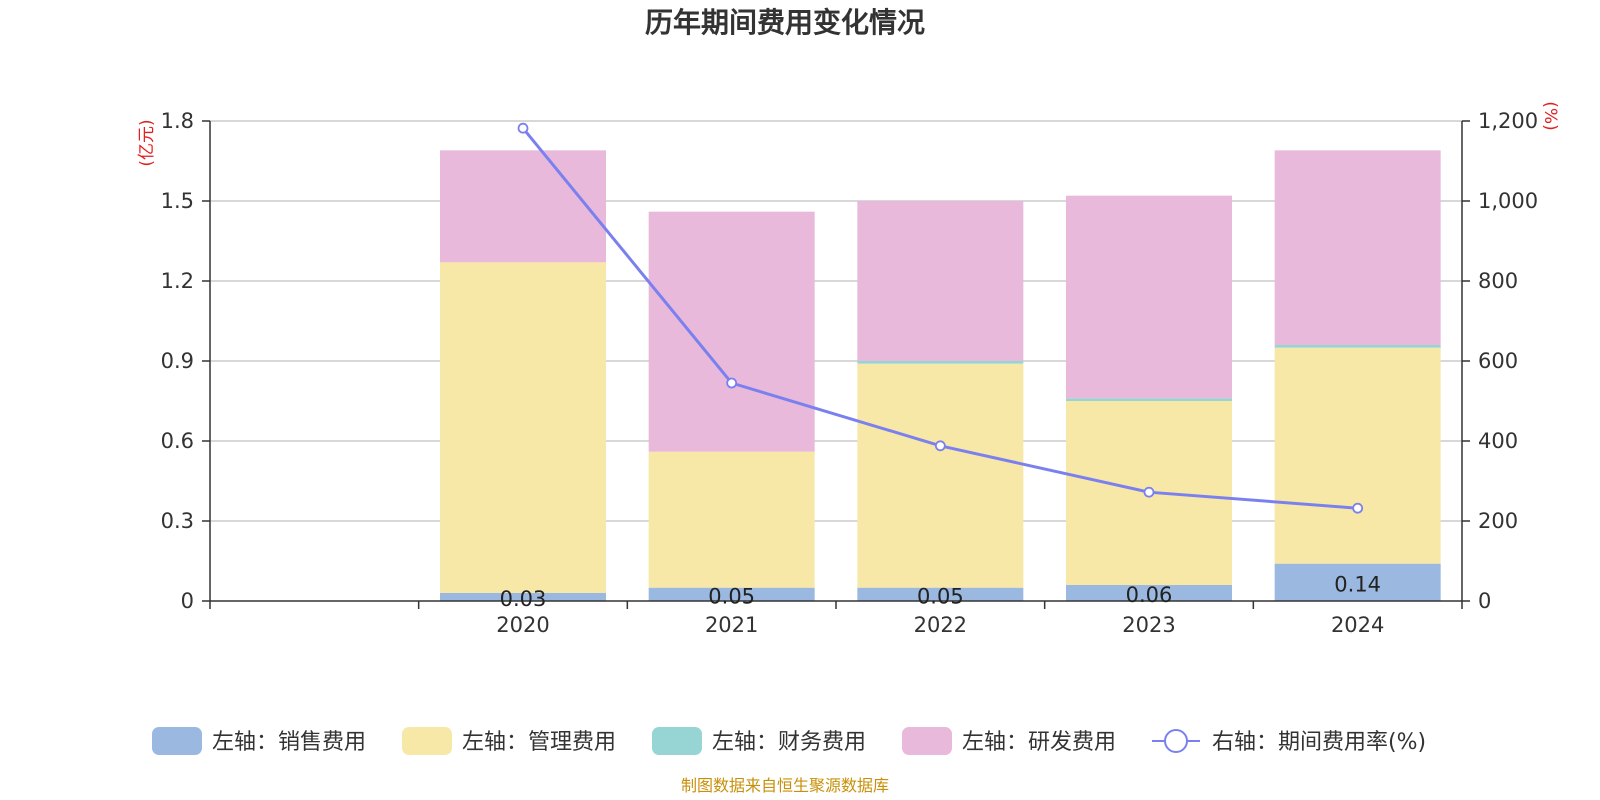  Describe the element at coordinates (785, 22) in the screenshot. I see `chart-title: 历年期间费用变化情况` at that location.